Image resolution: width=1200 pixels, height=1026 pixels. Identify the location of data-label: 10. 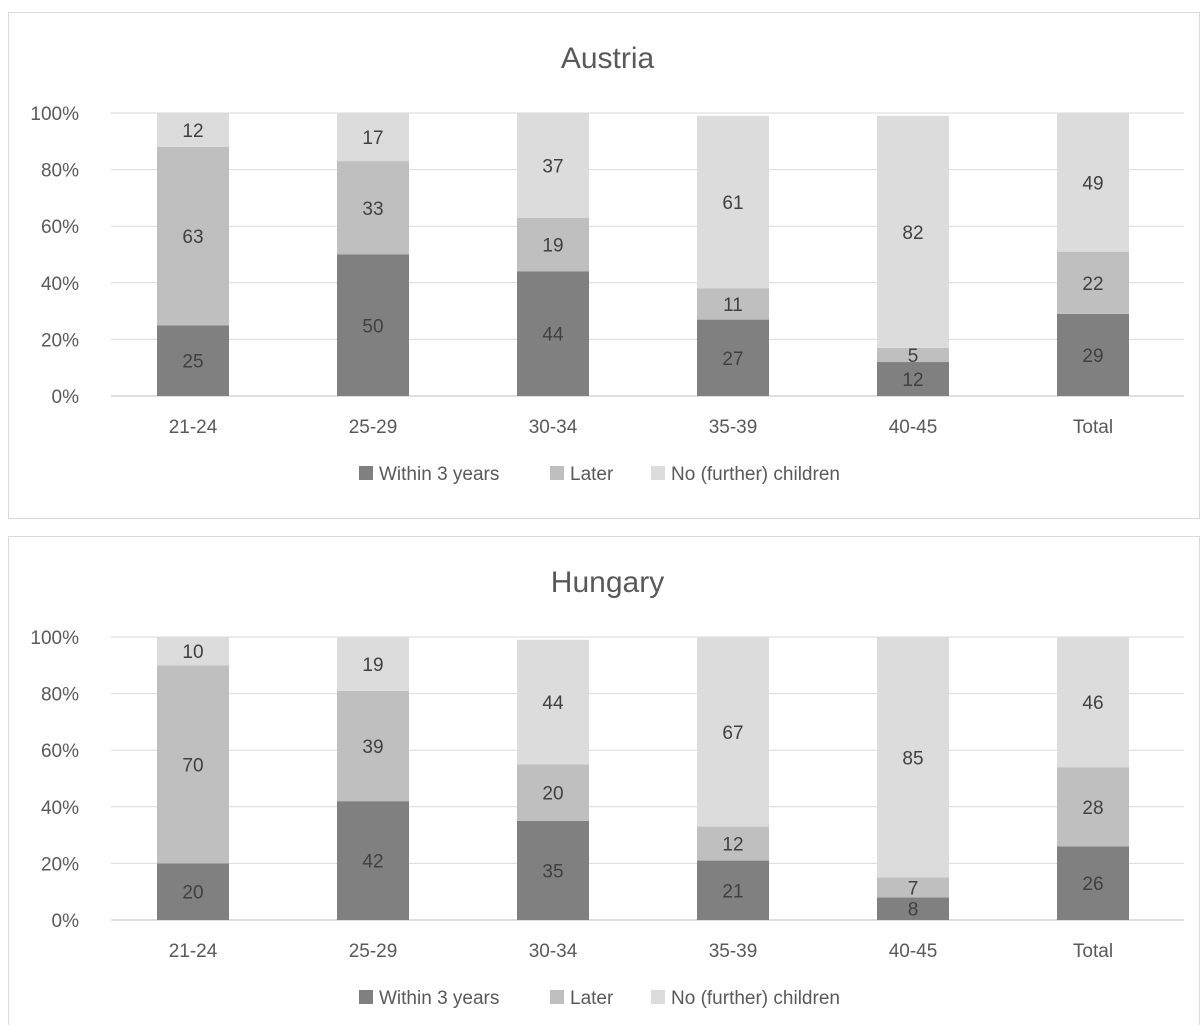
(192, 652).